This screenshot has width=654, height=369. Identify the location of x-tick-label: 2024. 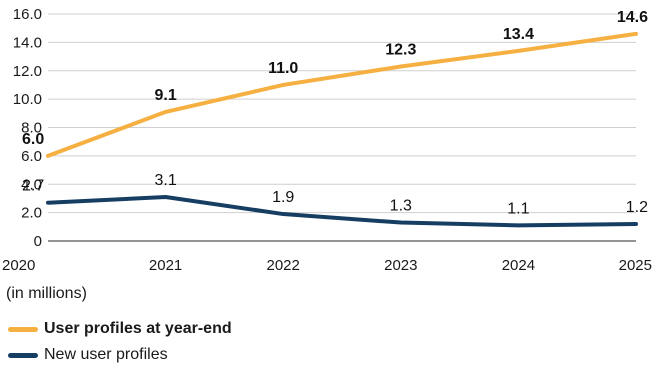
(518, 265).